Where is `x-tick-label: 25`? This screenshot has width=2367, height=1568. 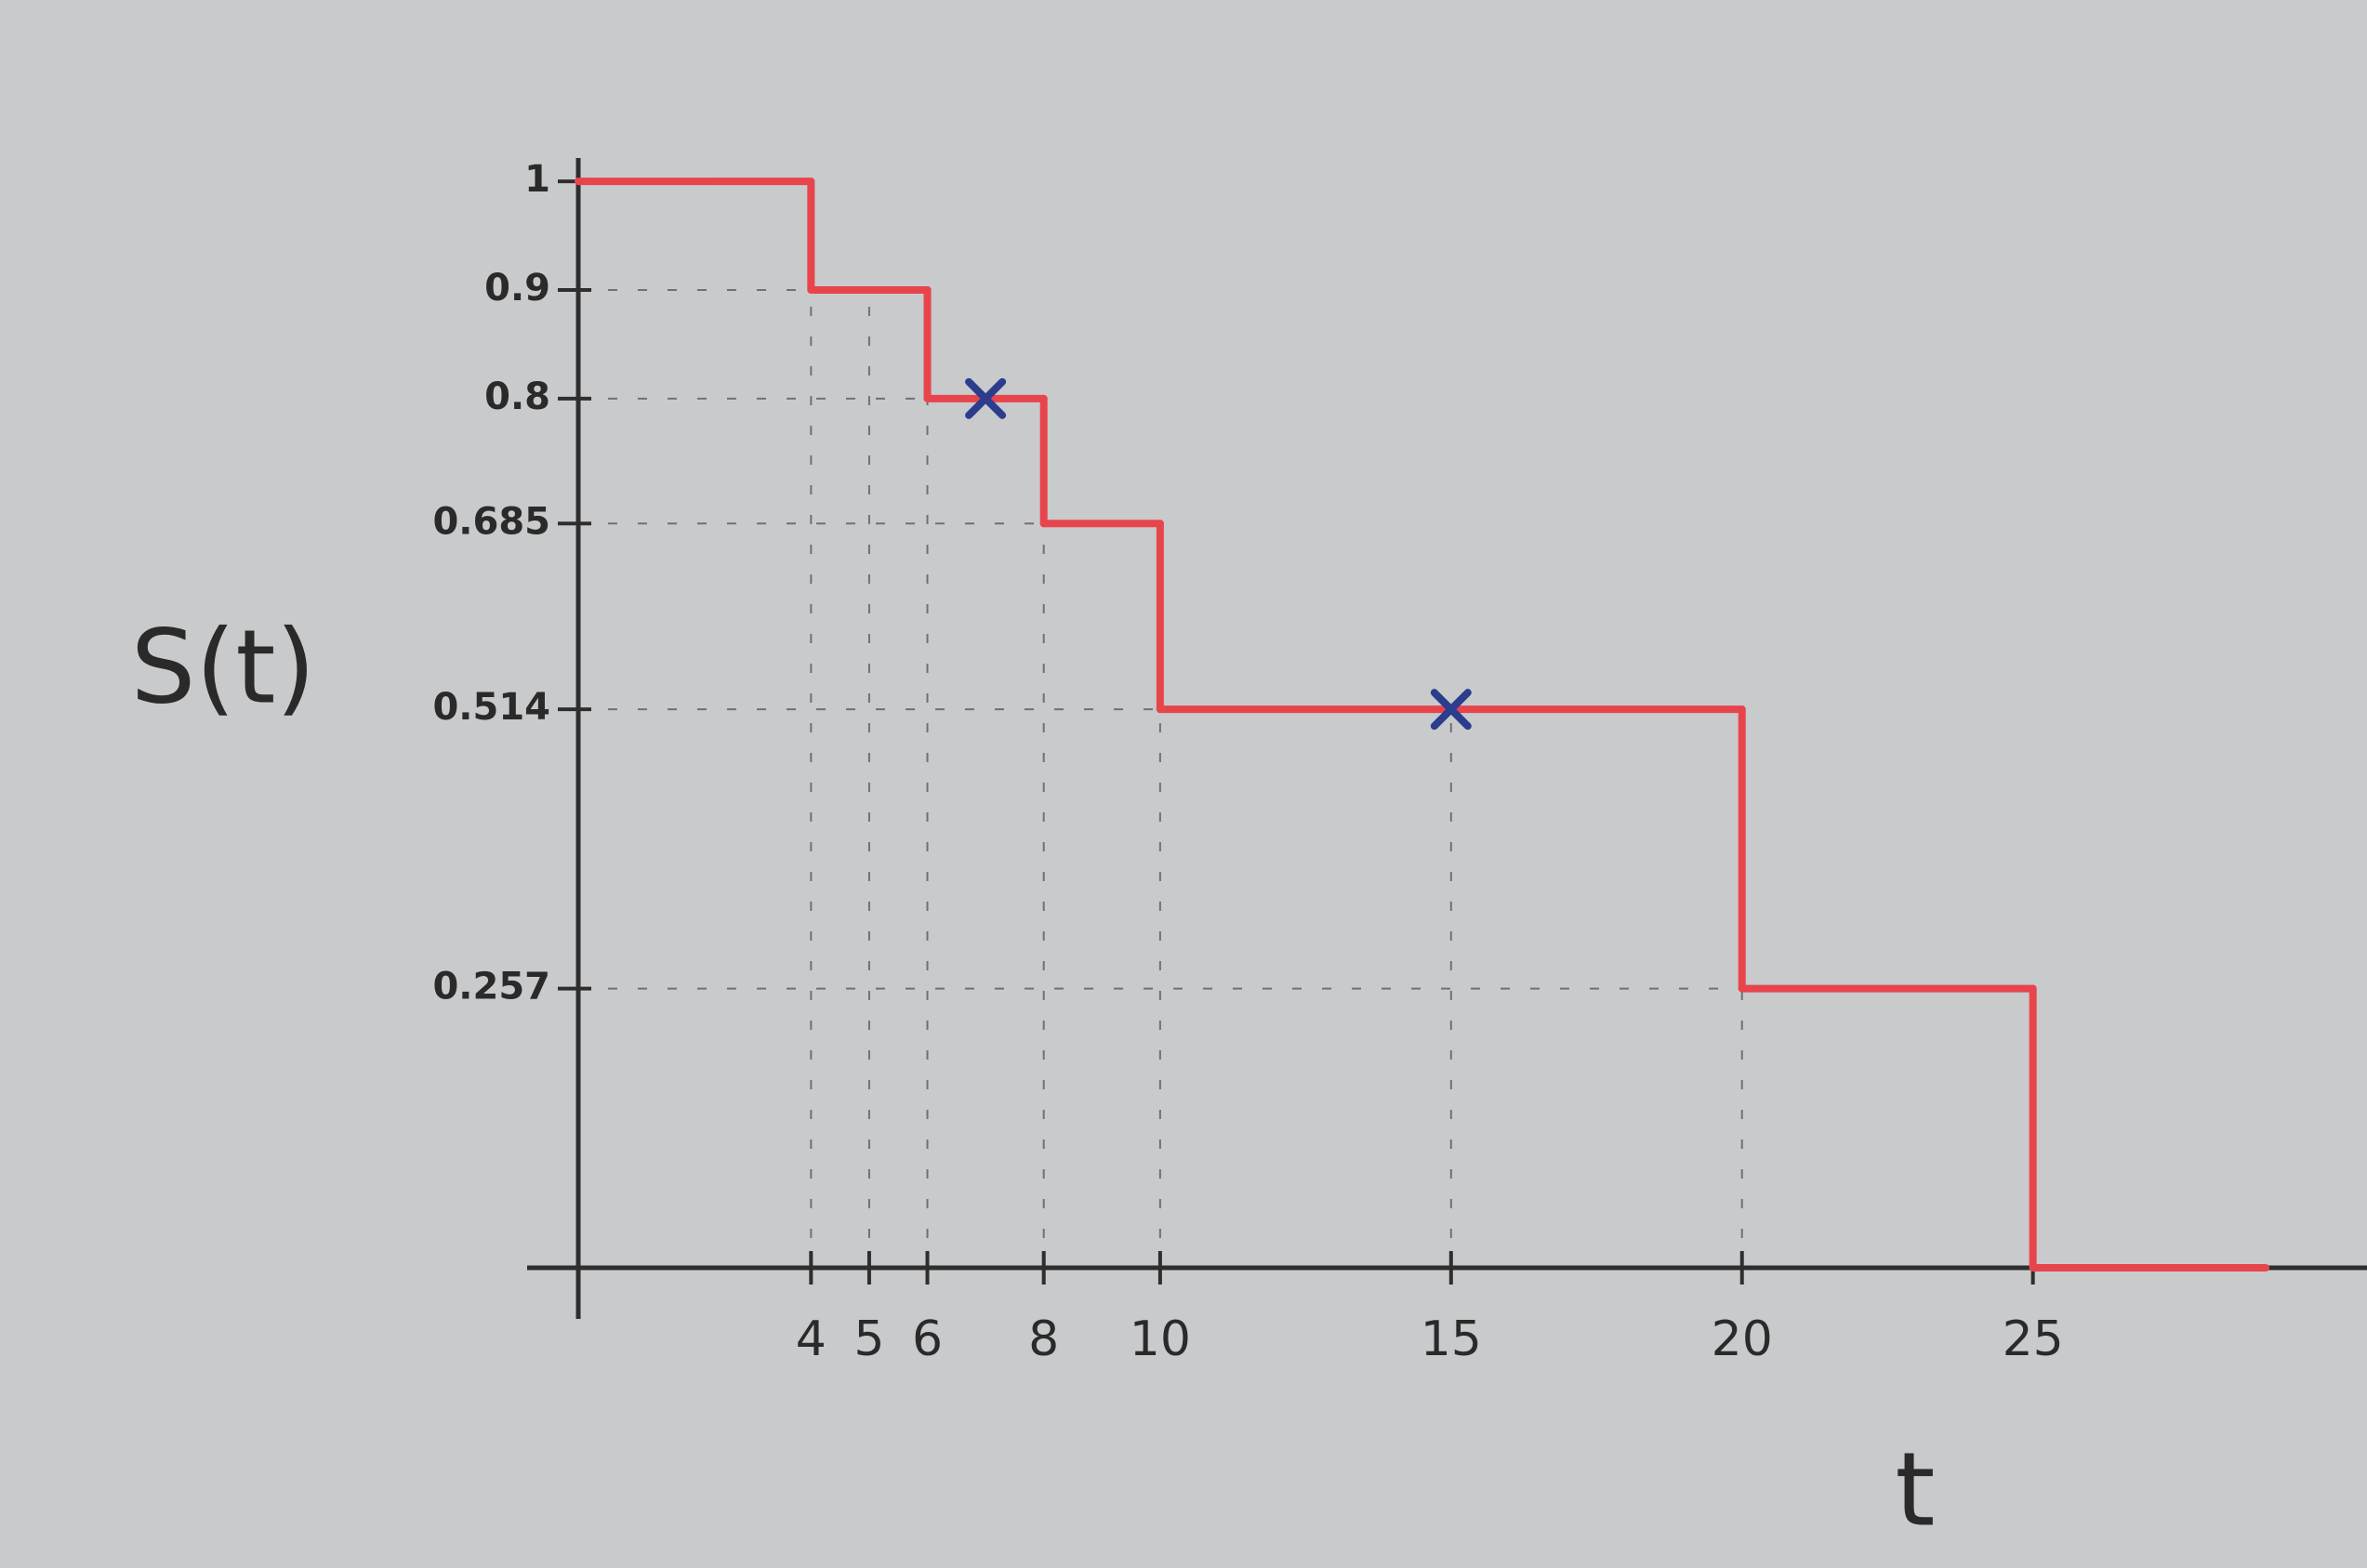 x-tick-label: 25 is located at coordinates (2033, 1339).